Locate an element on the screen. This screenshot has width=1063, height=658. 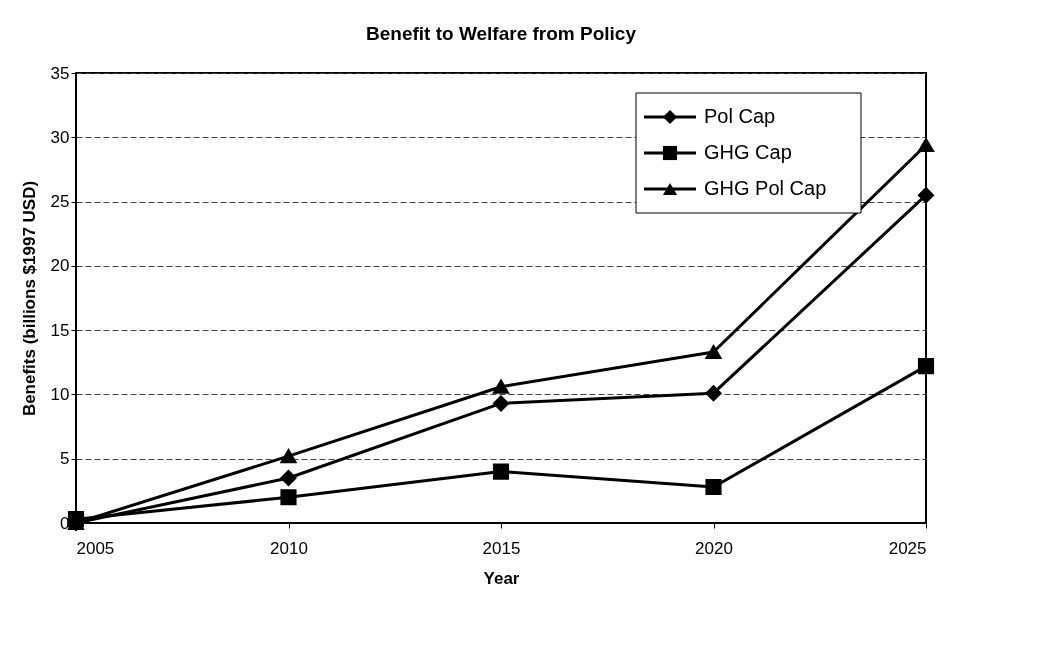
x-tick-label: 2010 is located at coordinates (289, 548).